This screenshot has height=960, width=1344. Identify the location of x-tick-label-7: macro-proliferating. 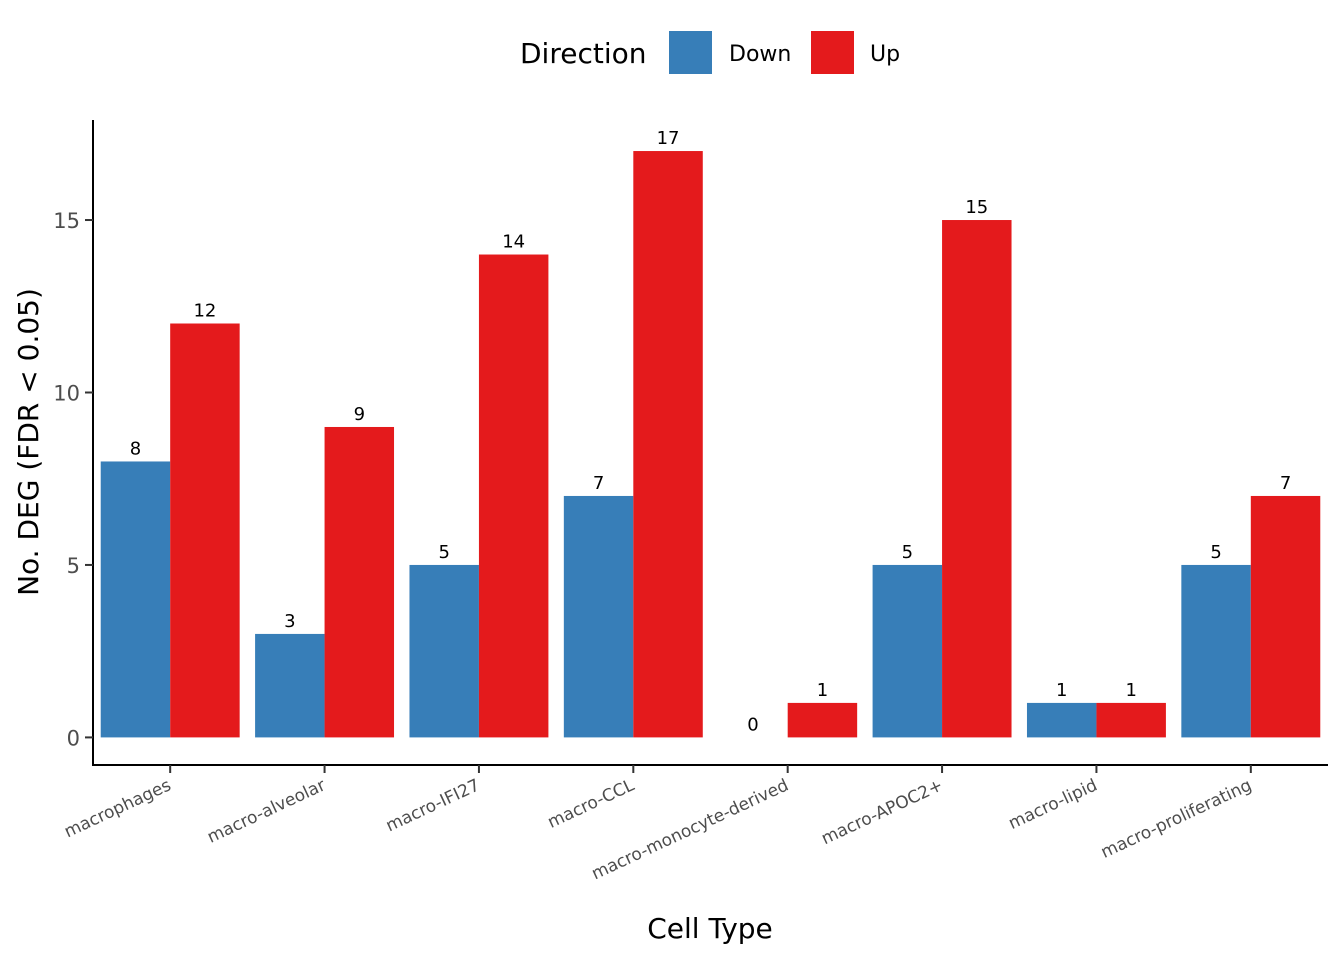
(1176, 818).